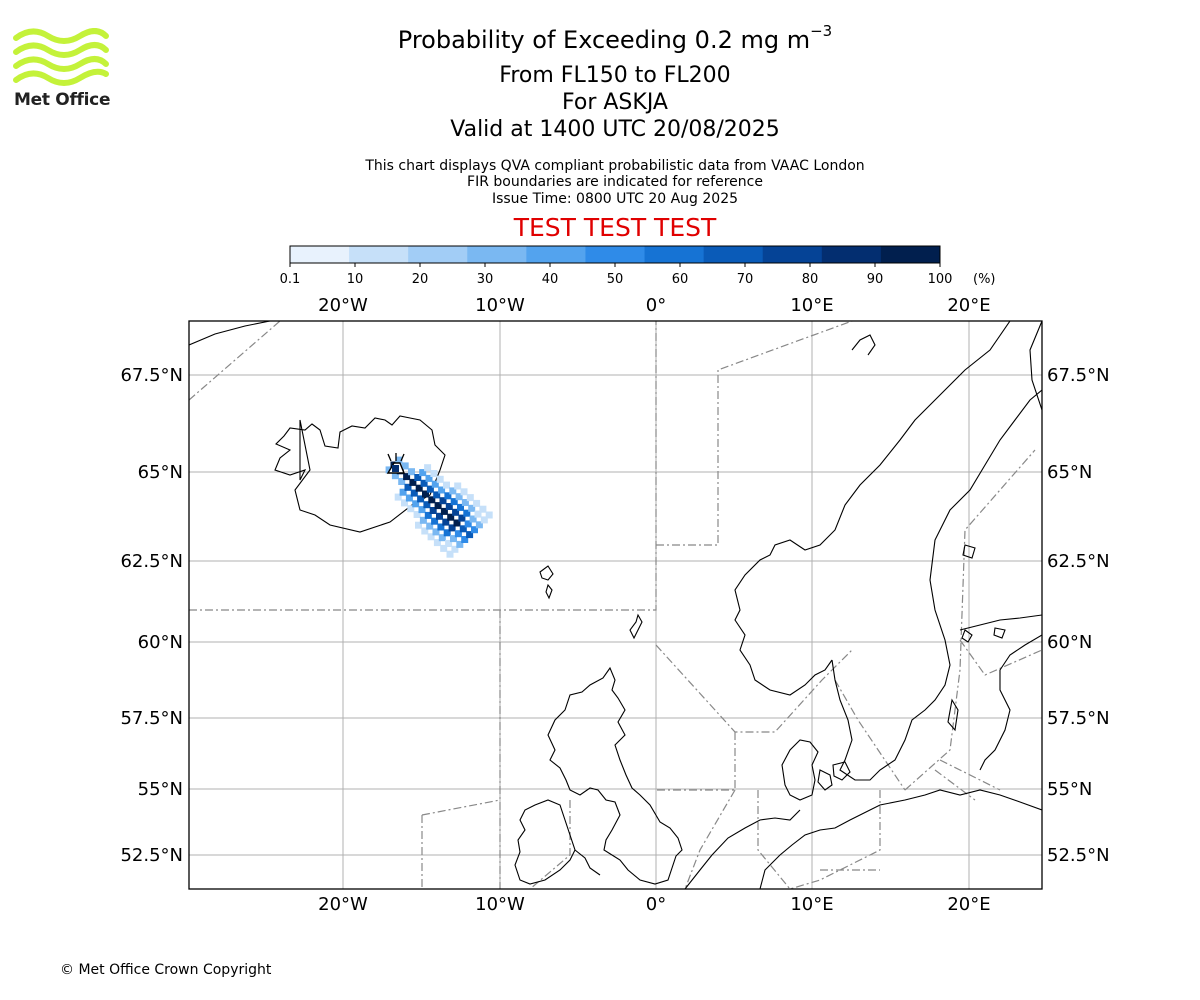 This screenshot has height=1000, width=1200. What do you see at coordinates (638, 266) in the screenshot?
I see `colorbar: 0.1 10 20 30 40 50 60 70 80 90 100 (%)` at bounding box center [638, 266].